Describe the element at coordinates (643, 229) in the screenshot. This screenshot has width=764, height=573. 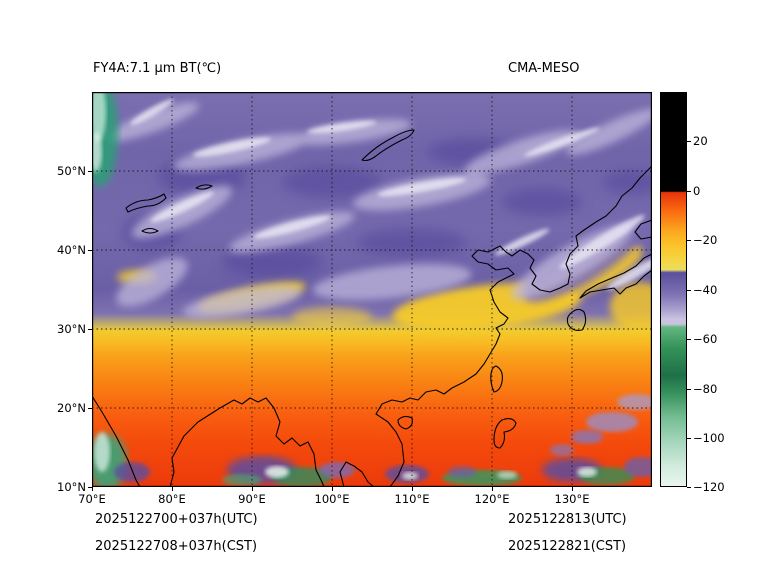
I see `coastline-hokkaido` at that location.